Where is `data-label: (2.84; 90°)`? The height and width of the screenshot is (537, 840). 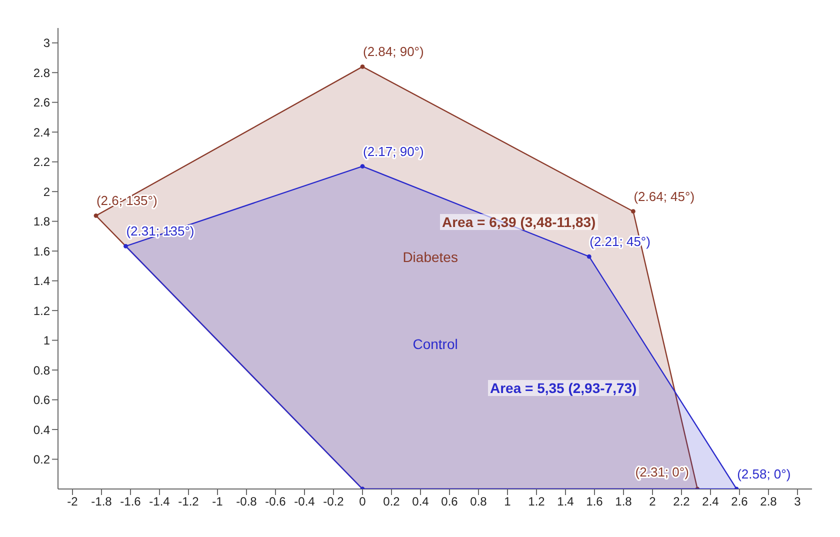 data-label: (2.84; 90°) is located at coordinates (393, 52).